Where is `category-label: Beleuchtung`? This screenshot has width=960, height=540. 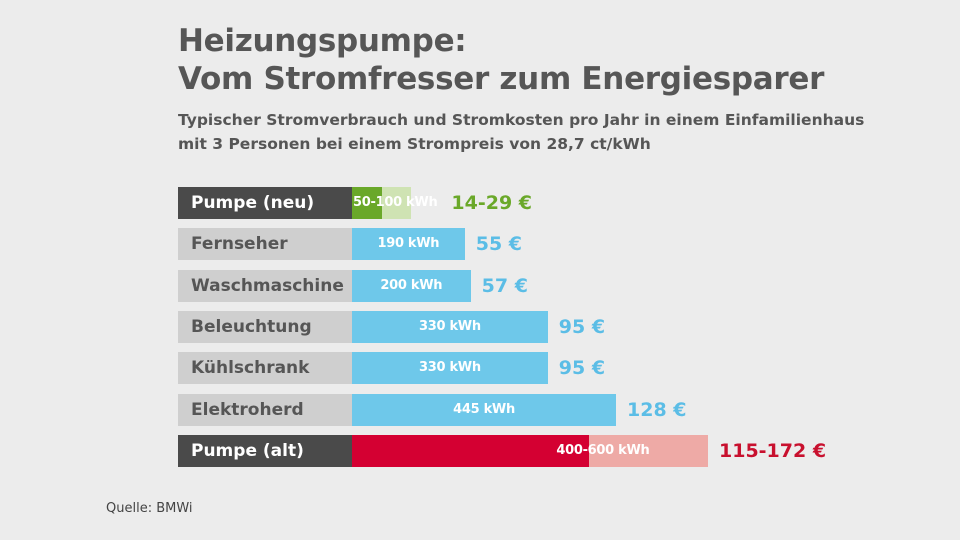 category-label: Beleuchtung is located at coordinates (265, 327).